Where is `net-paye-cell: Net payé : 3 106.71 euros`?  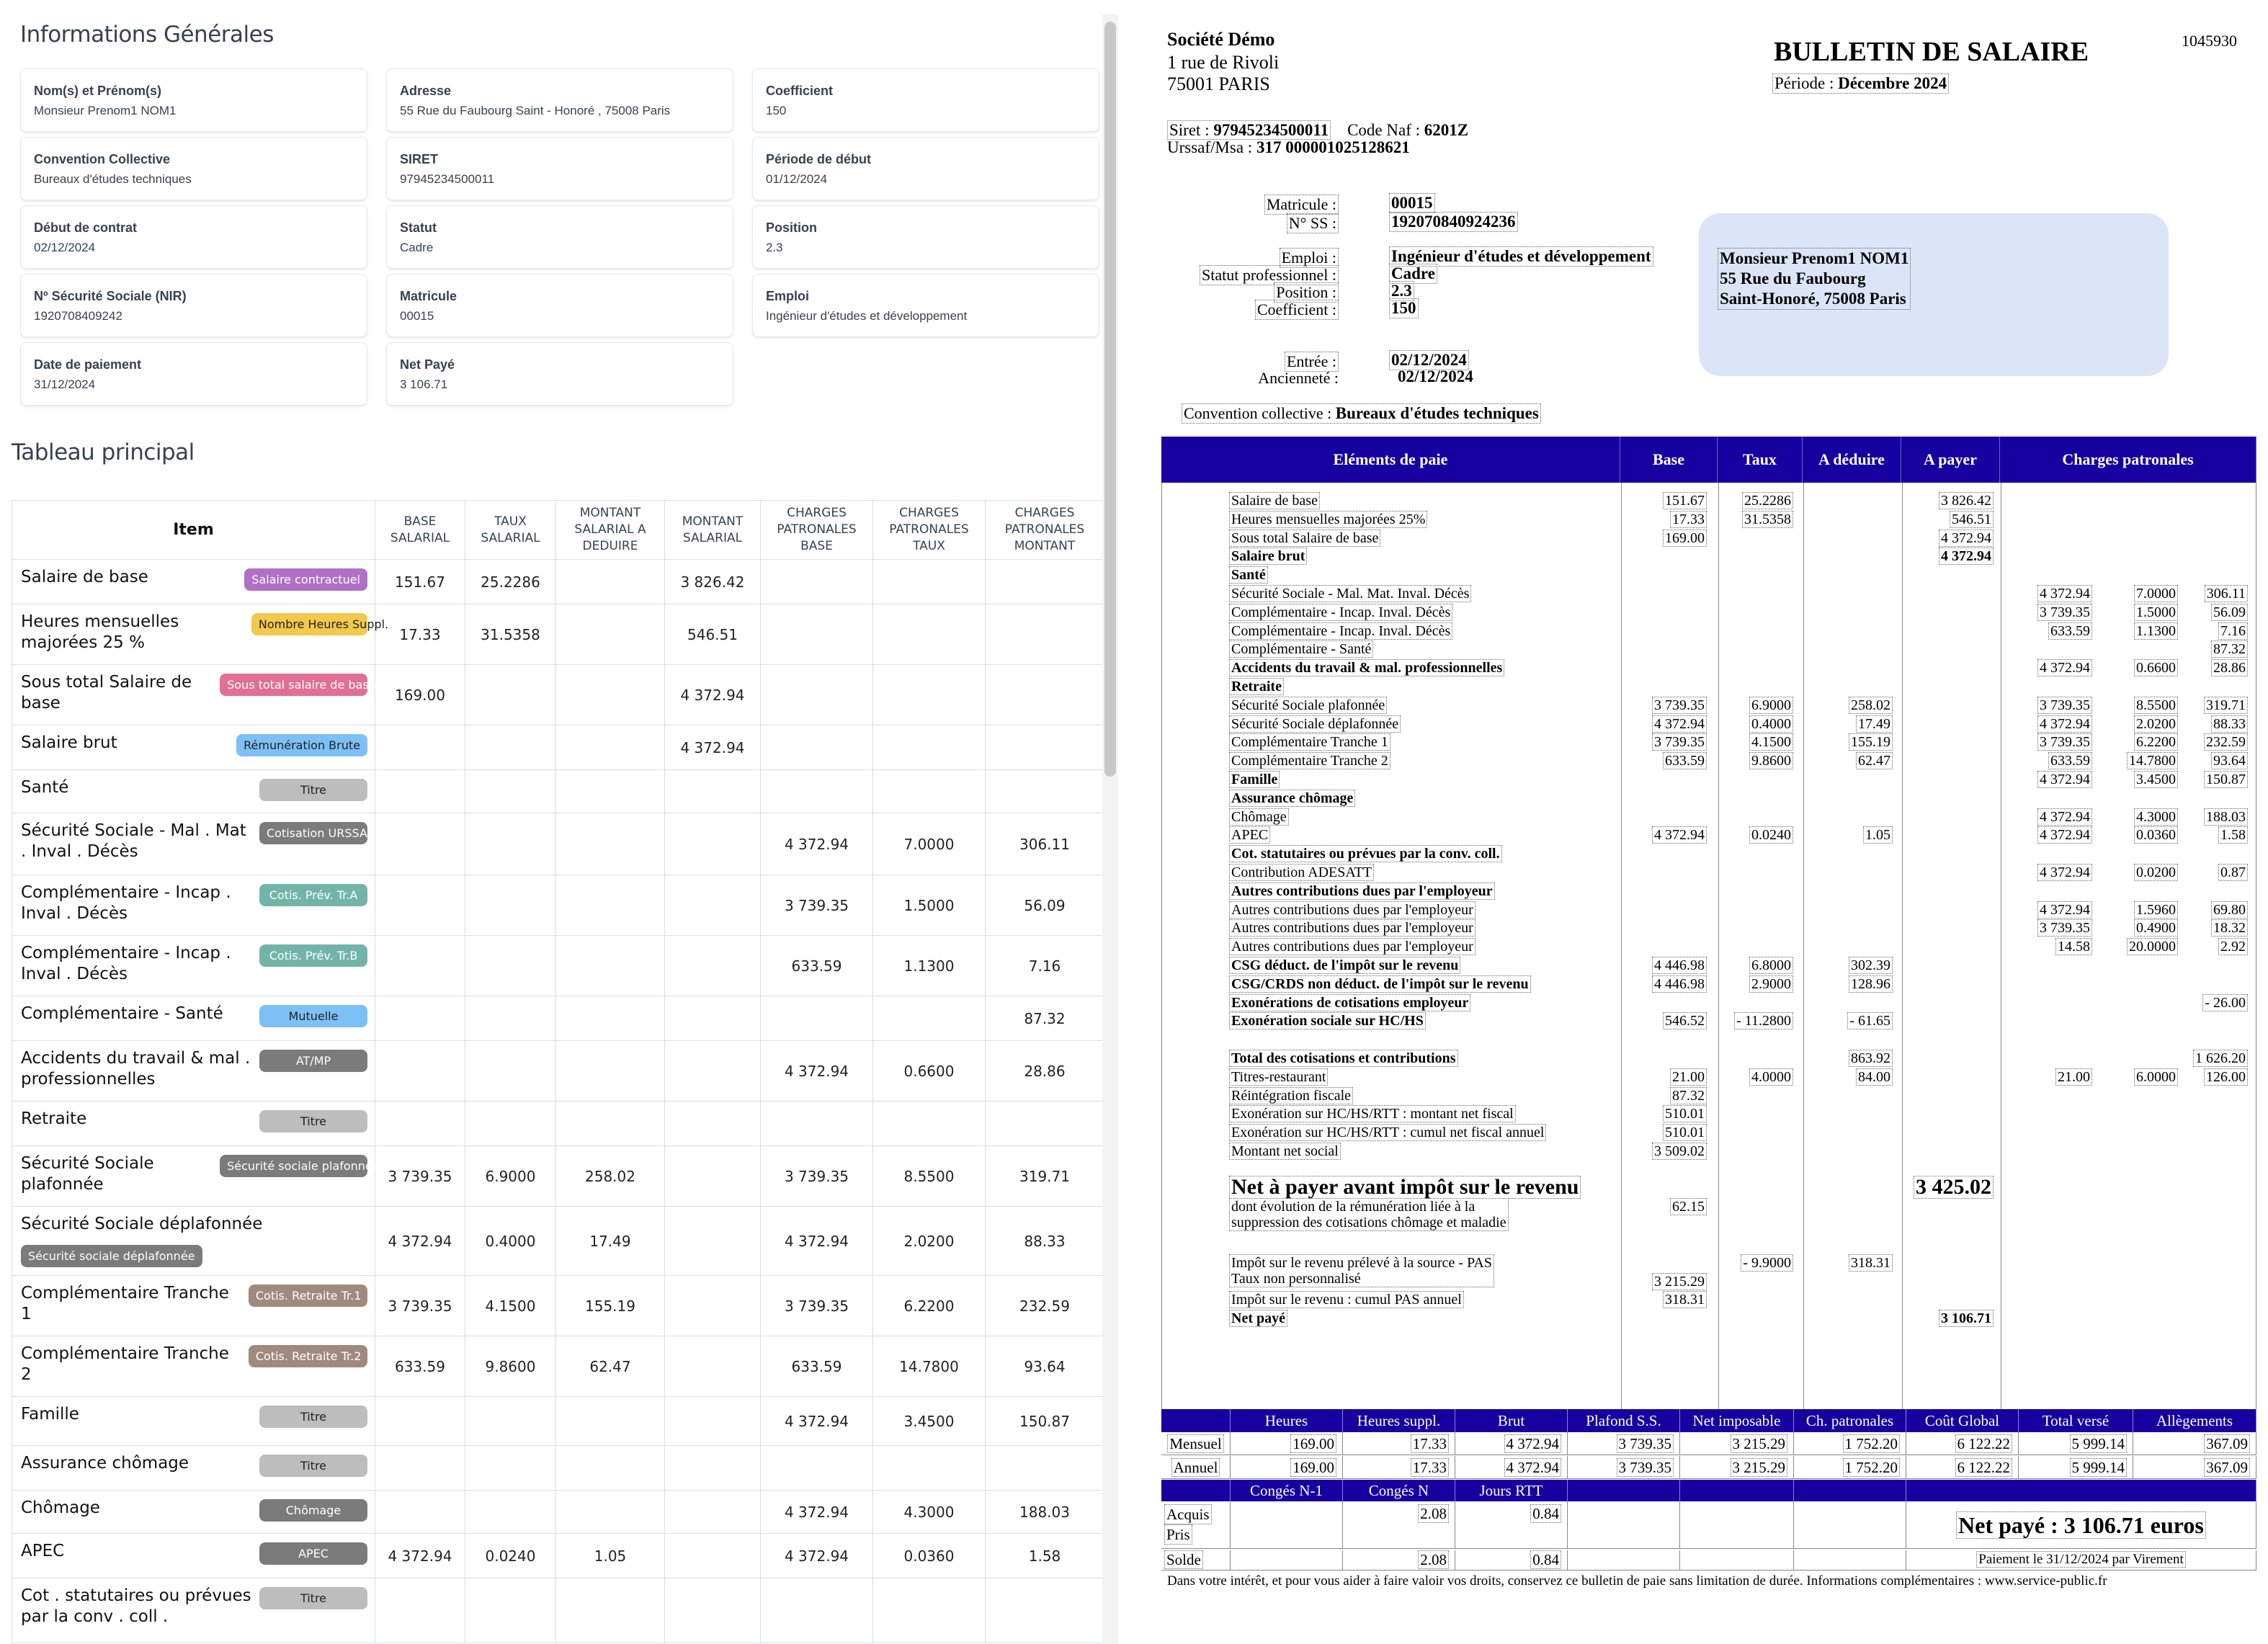
net-paye-cell: Net payé : 3 106.71 euros is located at coordinates (2081, 1525).